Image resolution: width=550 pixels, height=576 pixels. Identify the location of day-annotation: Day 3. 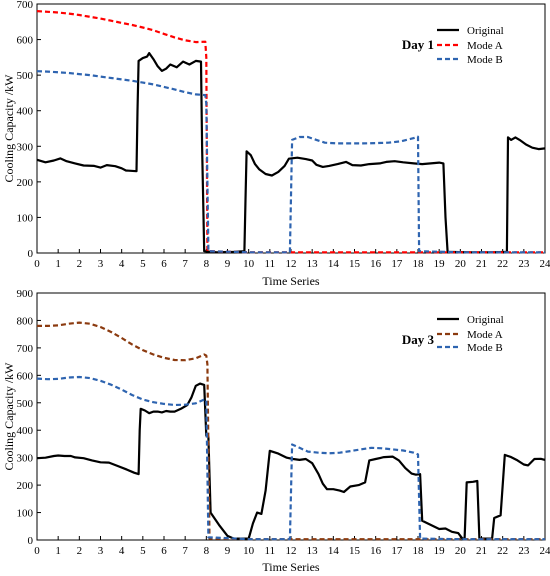
(418, 339).